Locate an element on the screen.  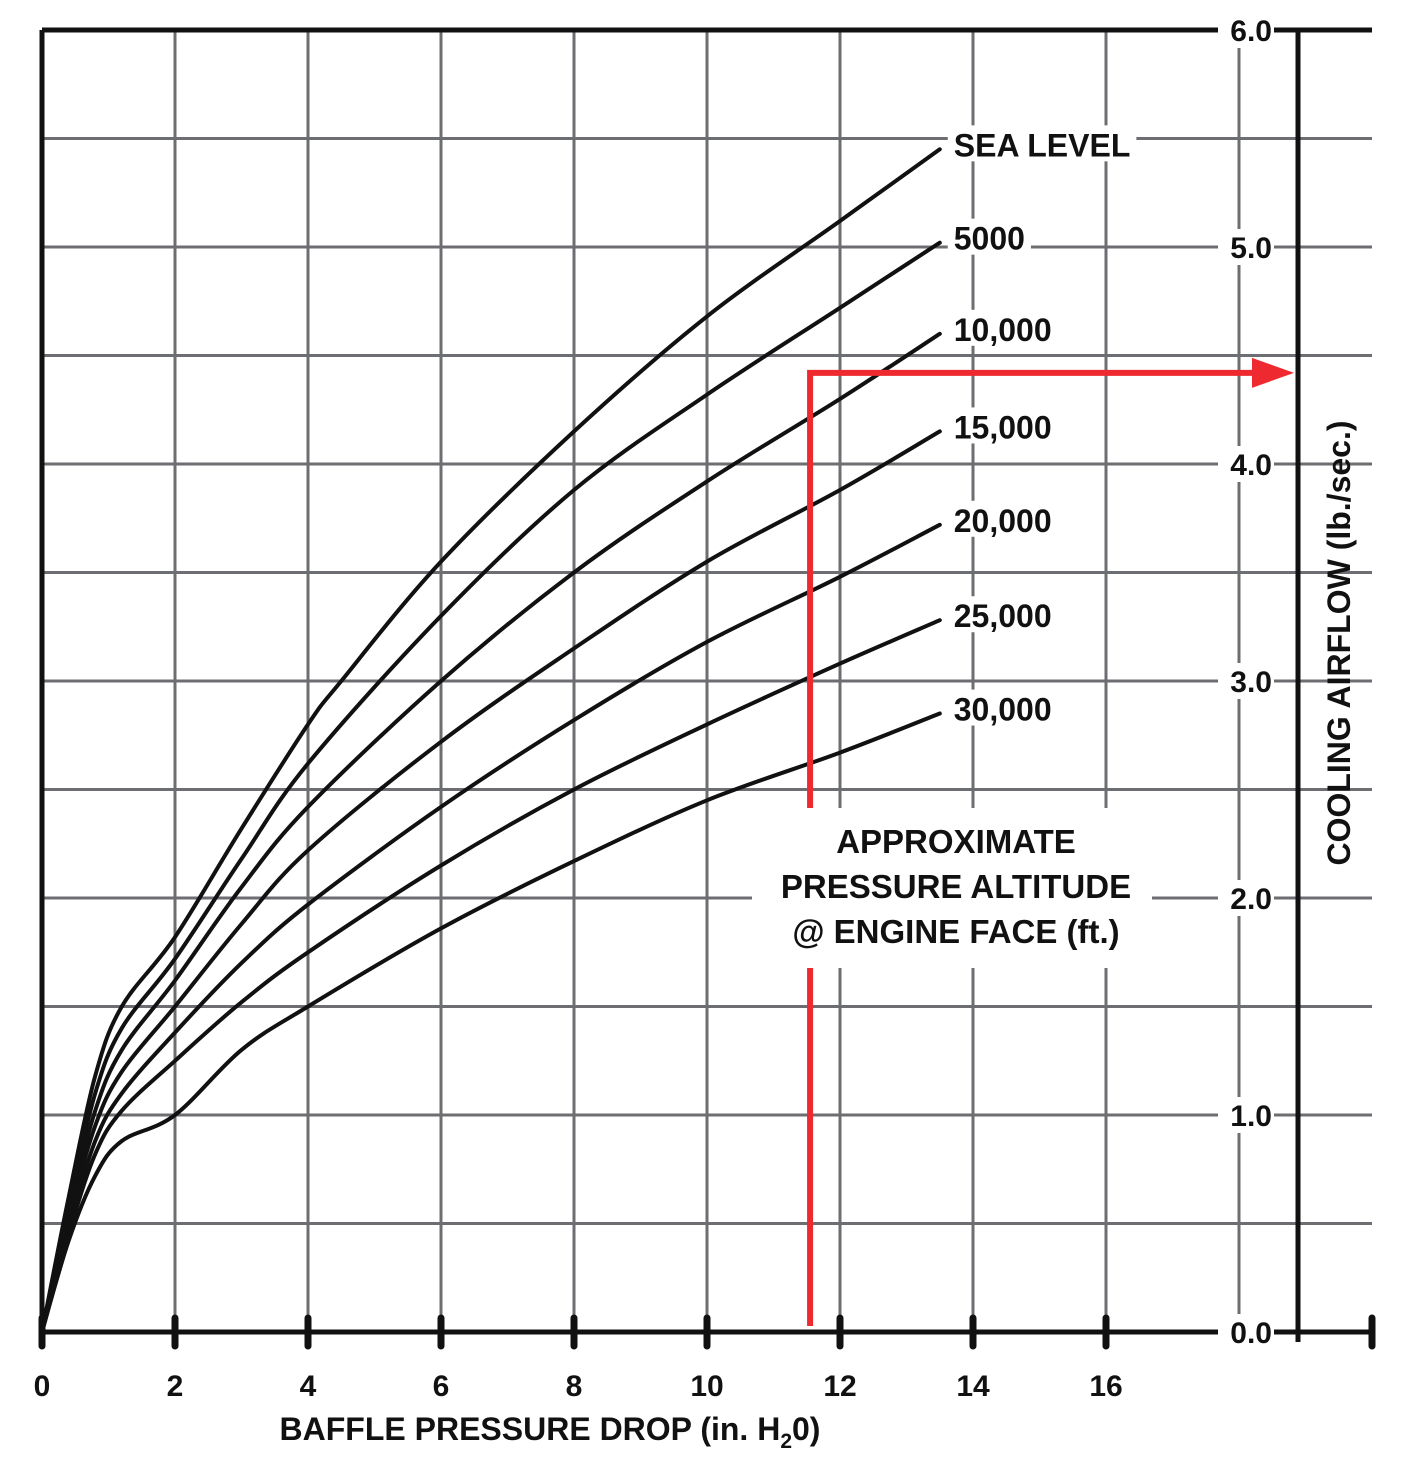
annotation-background is located at coordinates (952, 888).